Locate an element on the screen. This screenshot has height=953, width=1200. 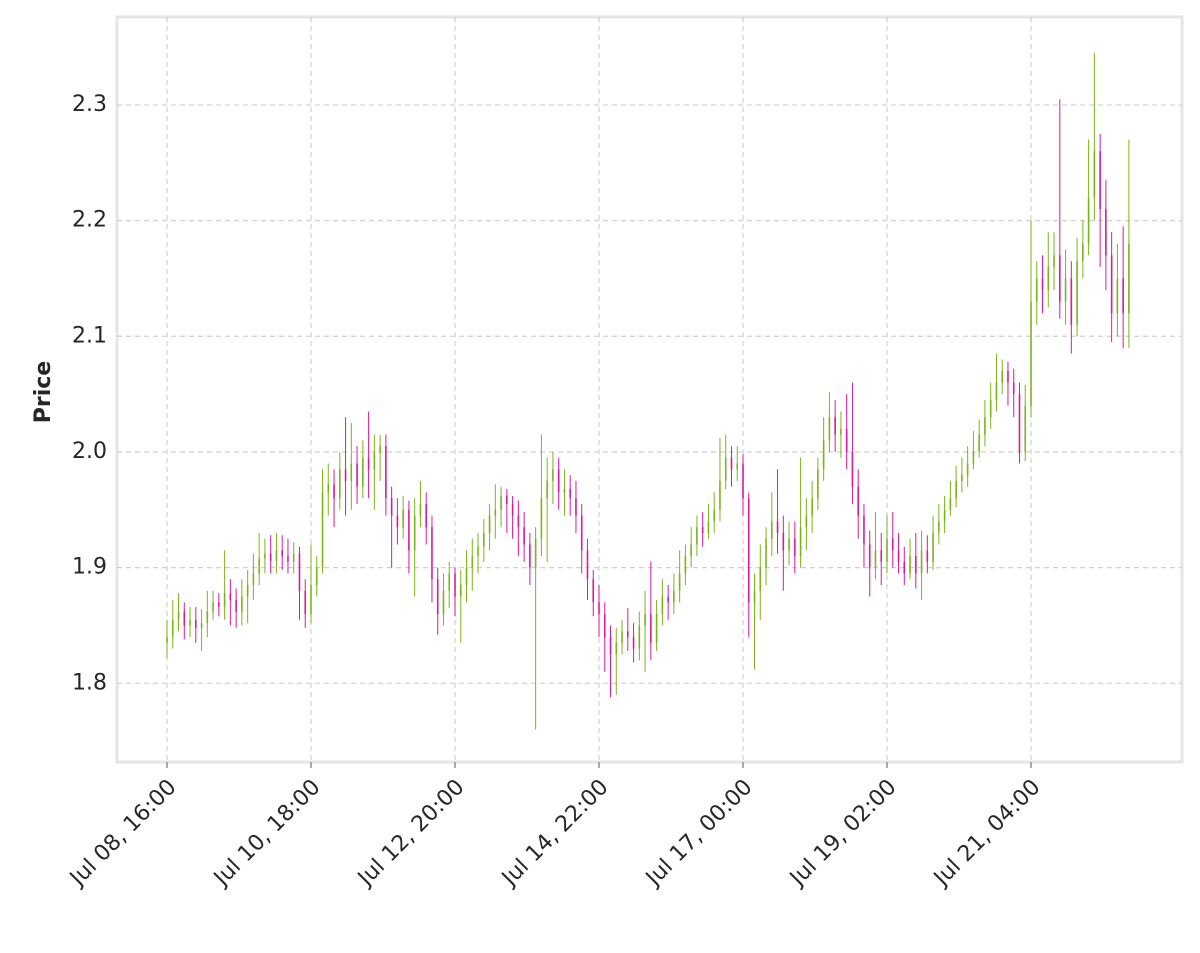
y-tick-label: 2.2 is located at coordinates (89, 220).